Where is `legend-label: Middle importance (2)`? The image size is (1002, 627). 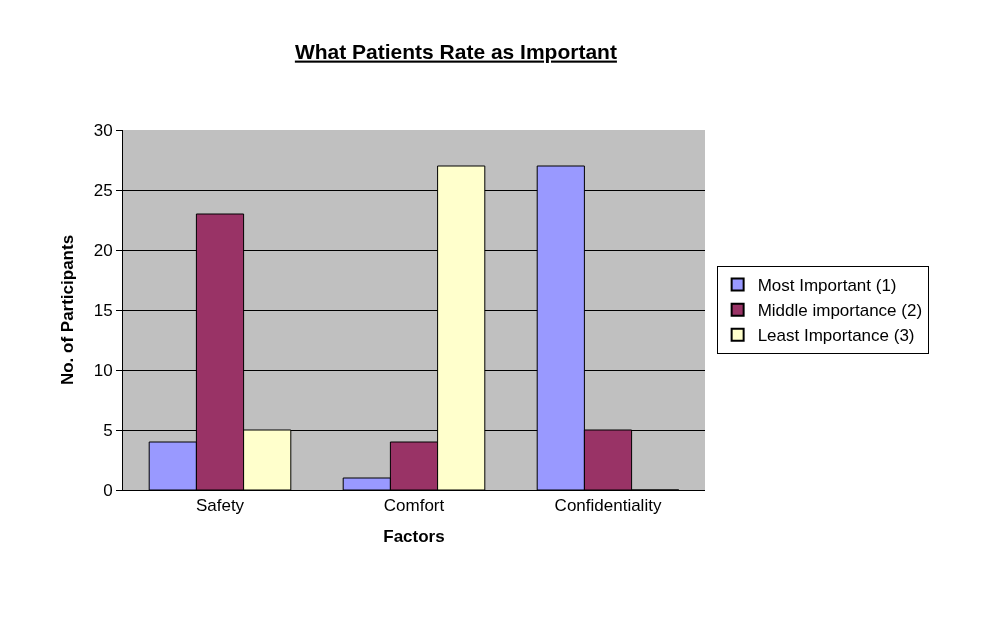
legend-label: Middle importance (2) is located at coordinates (840, 311).